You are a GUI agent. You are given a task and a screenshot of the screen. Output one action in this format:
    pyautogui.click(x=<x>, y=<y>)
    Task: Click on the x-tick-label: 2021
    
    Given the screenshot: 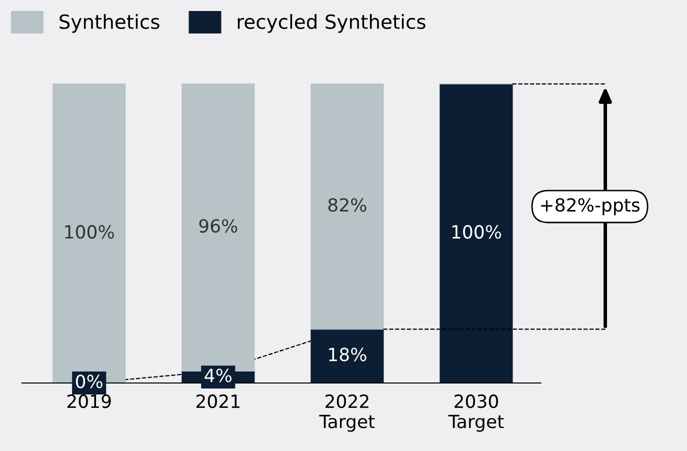 What is the action you would take?
    pyautogui.click(x=218, y=401)
    